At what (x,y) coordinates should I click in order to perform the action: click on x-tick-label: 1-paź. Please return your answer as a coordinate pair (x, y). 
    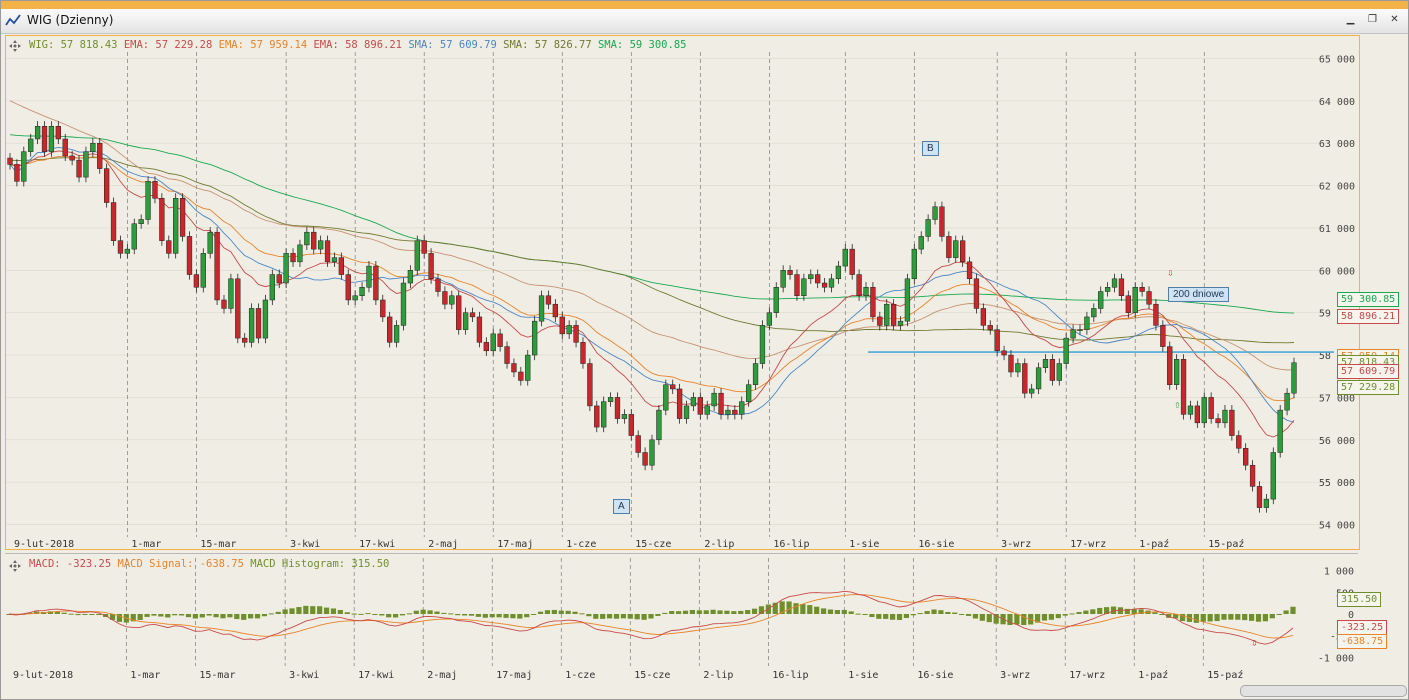
    Looking at the image, I should click on (1154, 543).